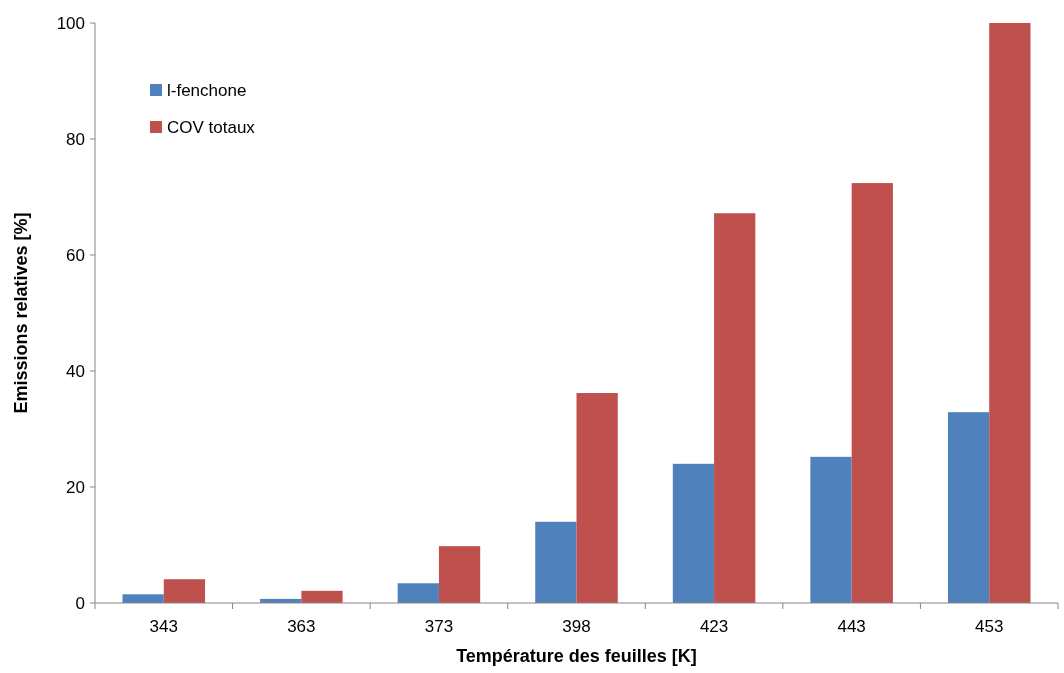 The height and width of the screenshot is (673, 1064). Describe the element at coordinates (989, 626) in the screenshot. I see `x-tick-label: 453` at that location.